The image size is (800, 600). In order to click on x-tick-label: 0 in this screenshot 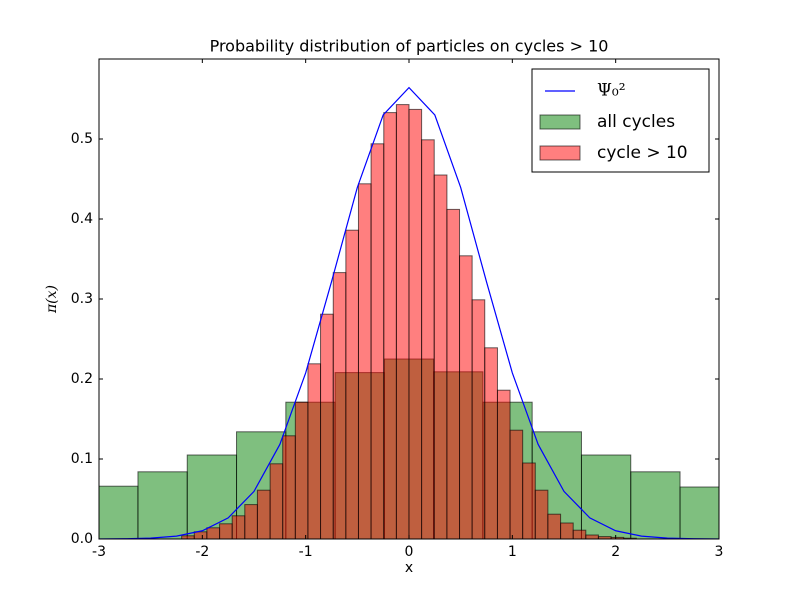, I will do `click(409, 552)`.